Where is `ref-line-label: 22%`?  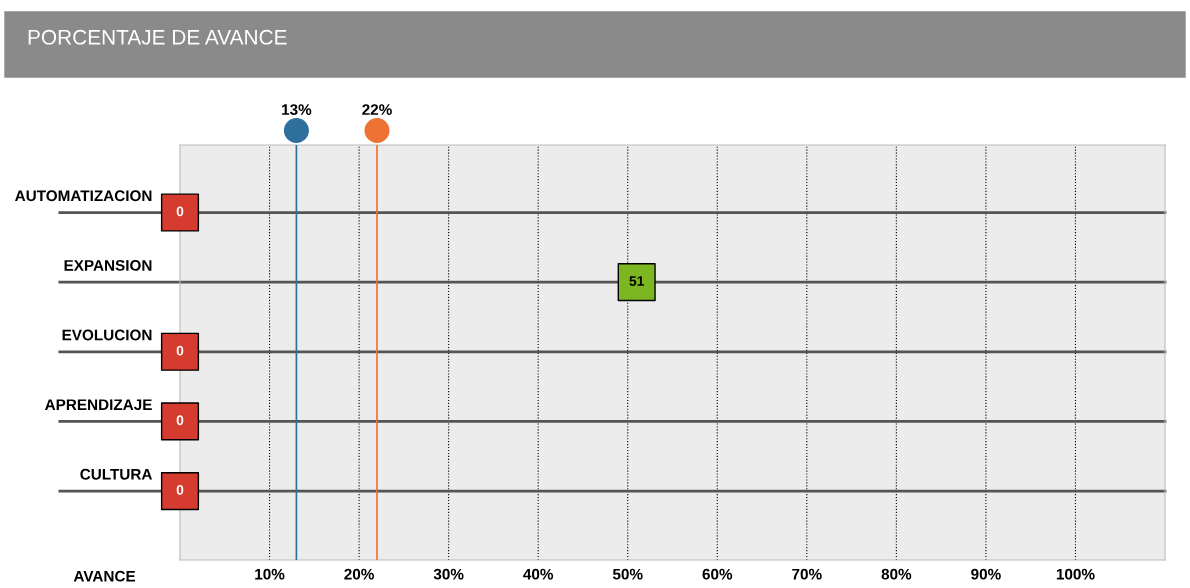
ref-line-label: 22% is located at coordinates (377, 109).